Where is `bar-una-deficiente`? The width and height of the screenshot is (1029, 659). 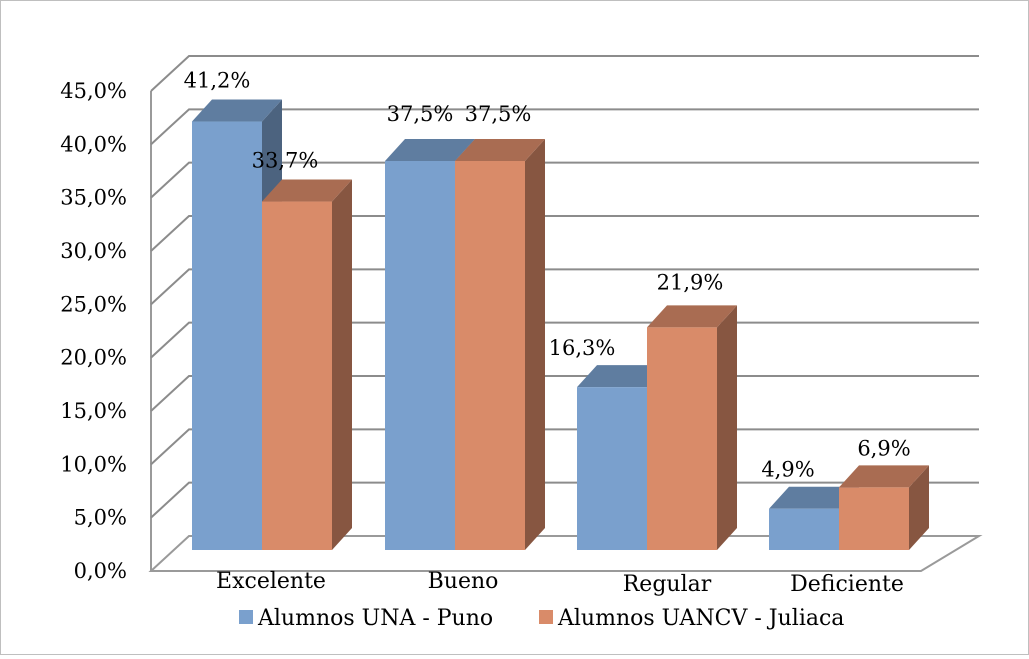
bar-una-deficiente is located at coordinates (814, 518).